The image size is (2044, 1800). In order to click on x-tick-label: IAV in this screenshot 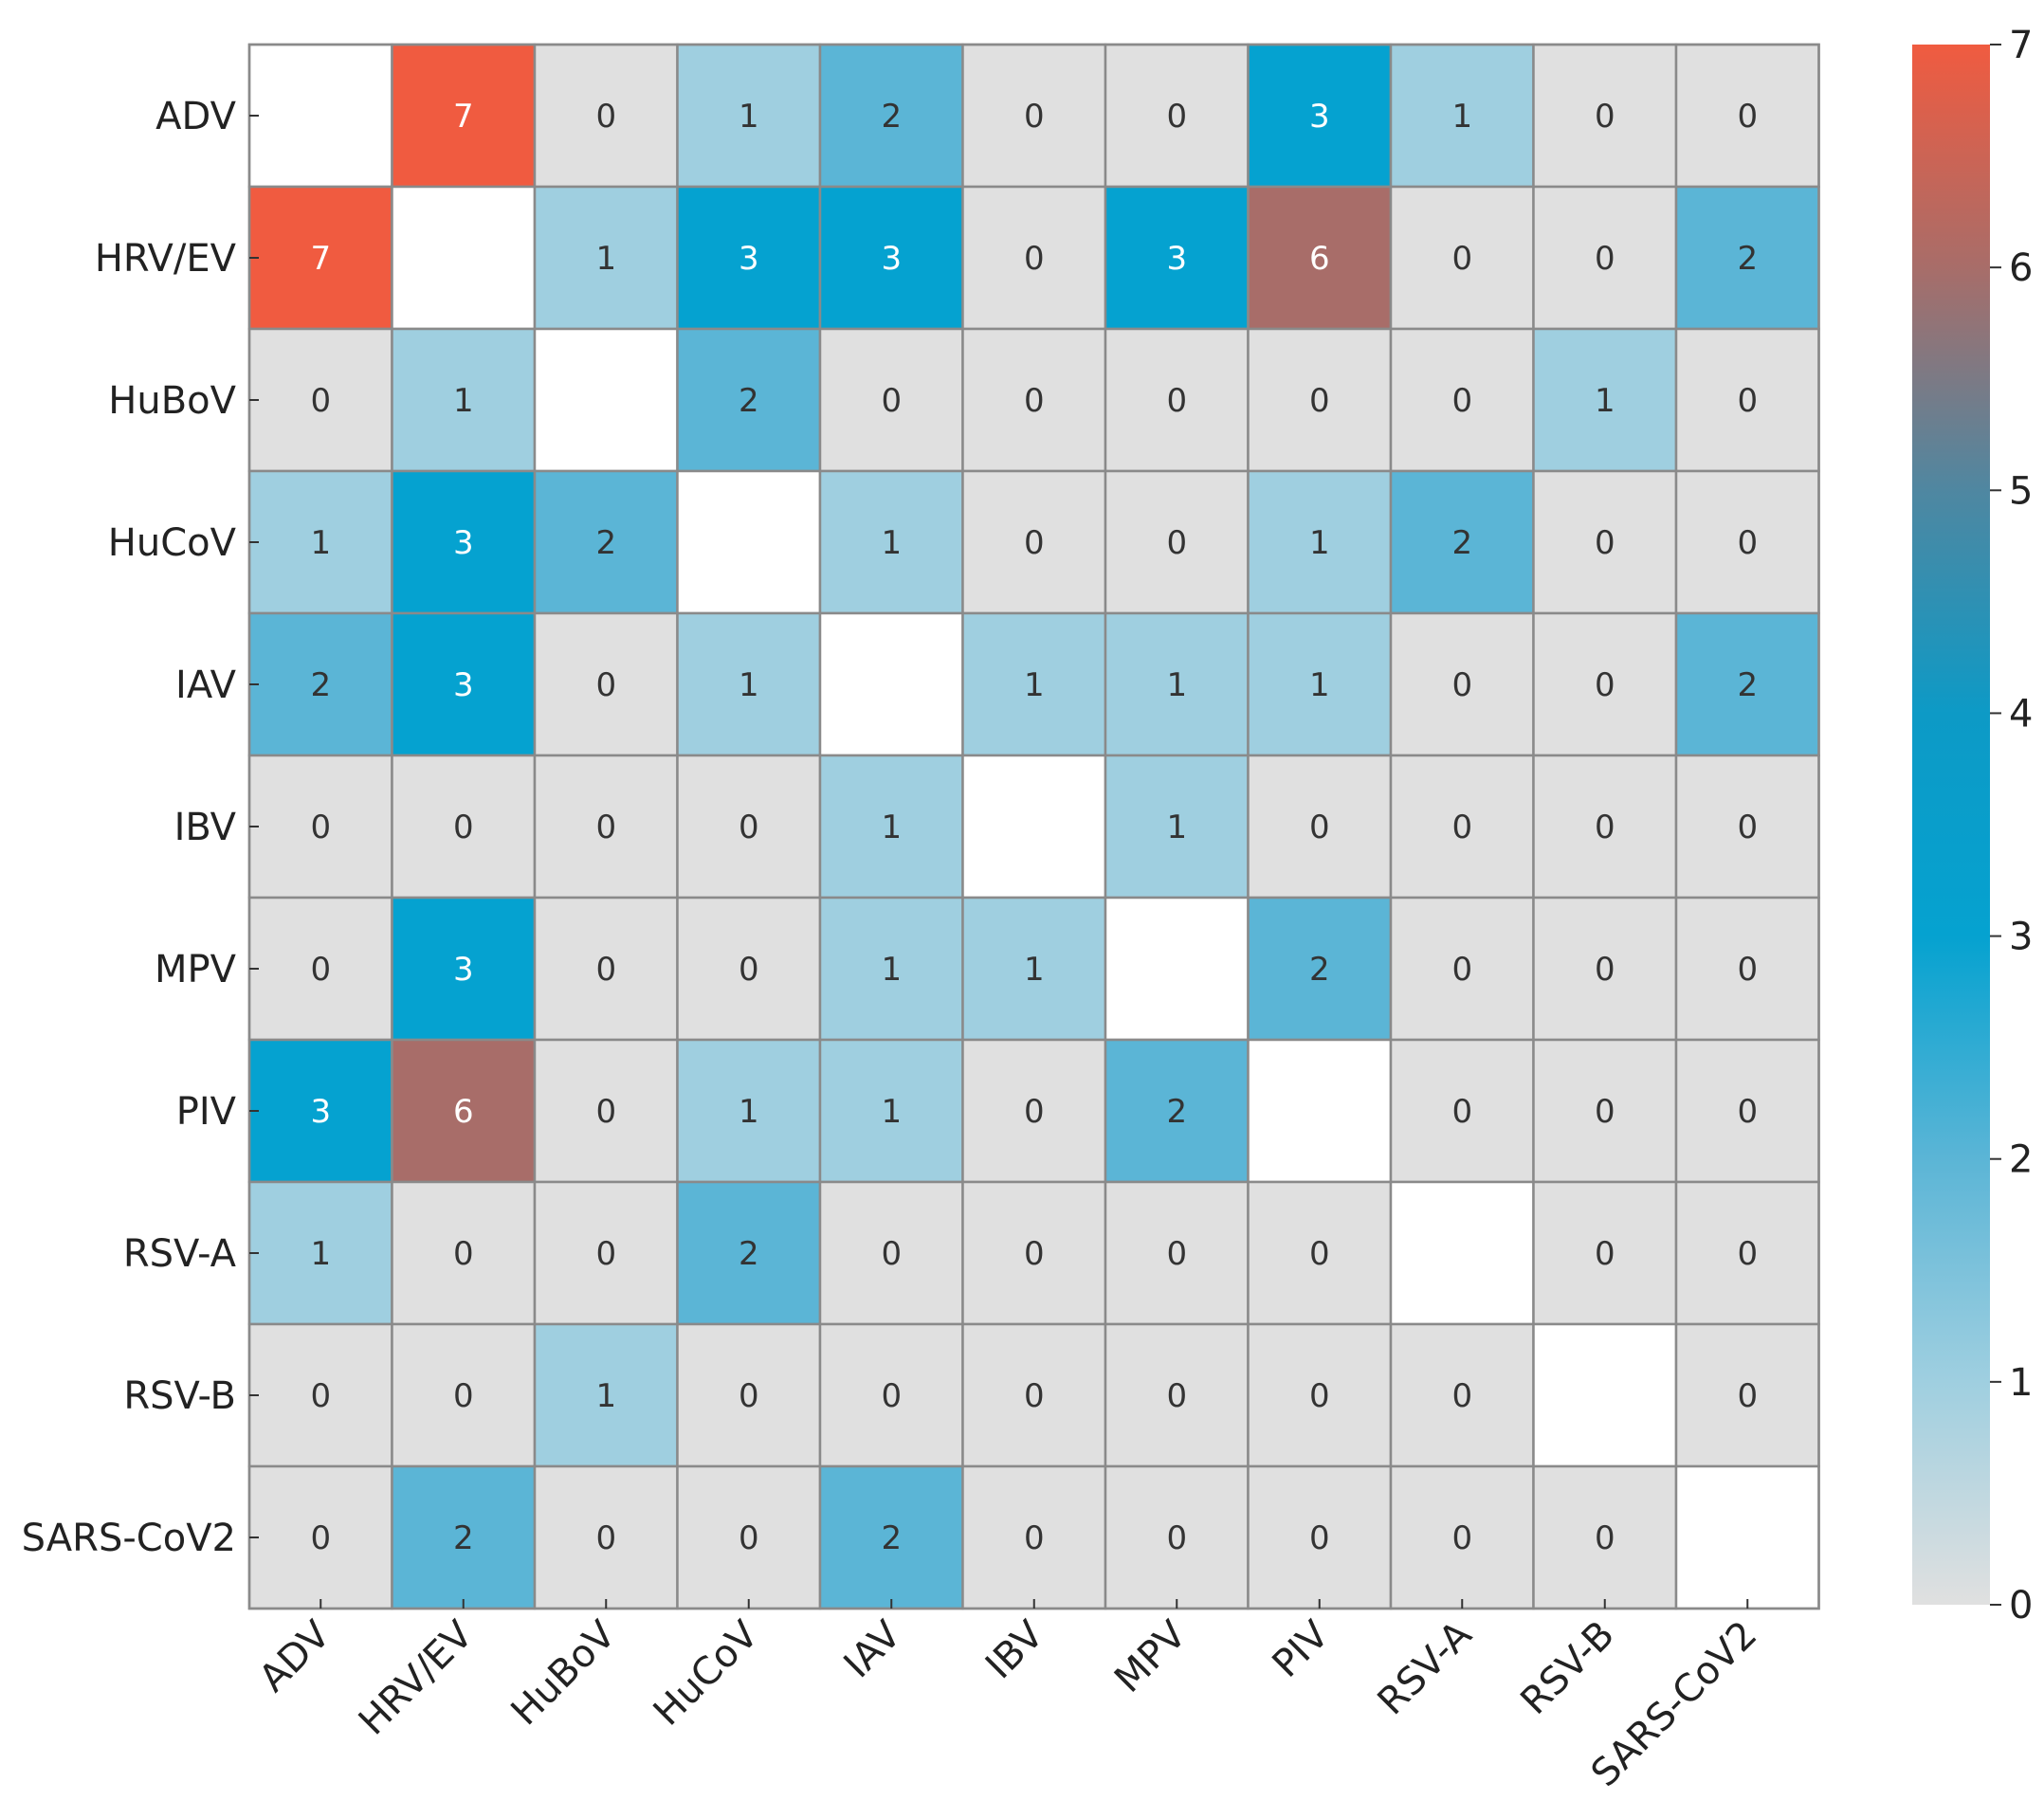, I will do `click(873, 1649)`.